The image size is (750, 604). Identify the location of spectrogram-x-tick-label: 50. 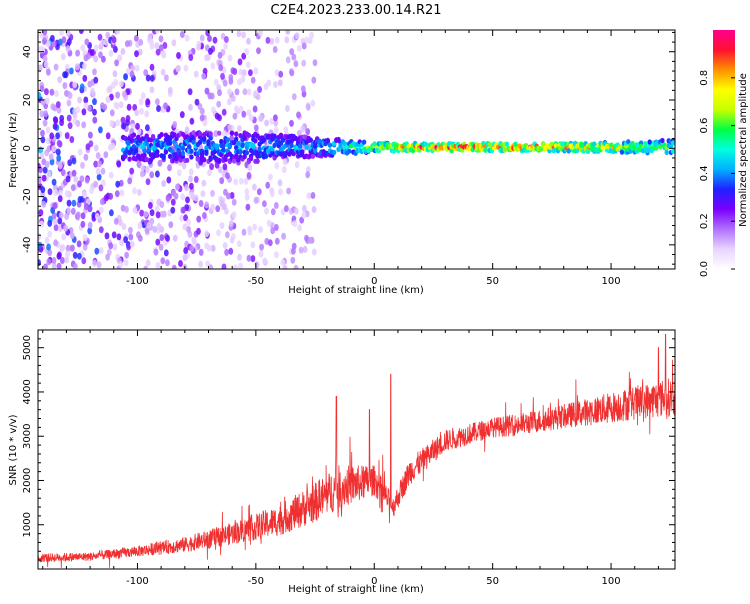
(492, 281).